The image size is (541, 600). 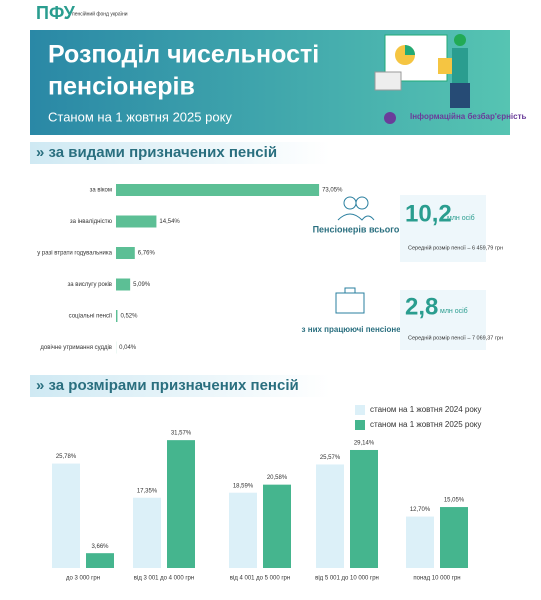 I want to click on value-label: 20,58%, so click(x=277, y=478).